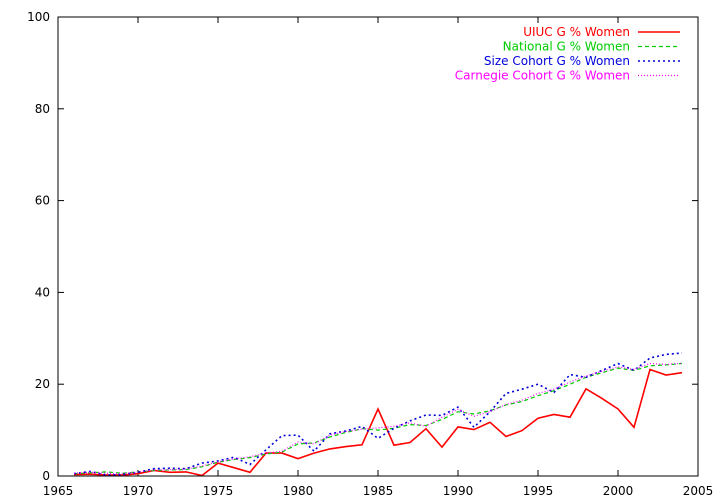 The image size is (720, 504). What do you see at coordinates (576, 32) in the screenshot?
I see `legend-label: UIUC G % Women` at bounding box center [576, 32].